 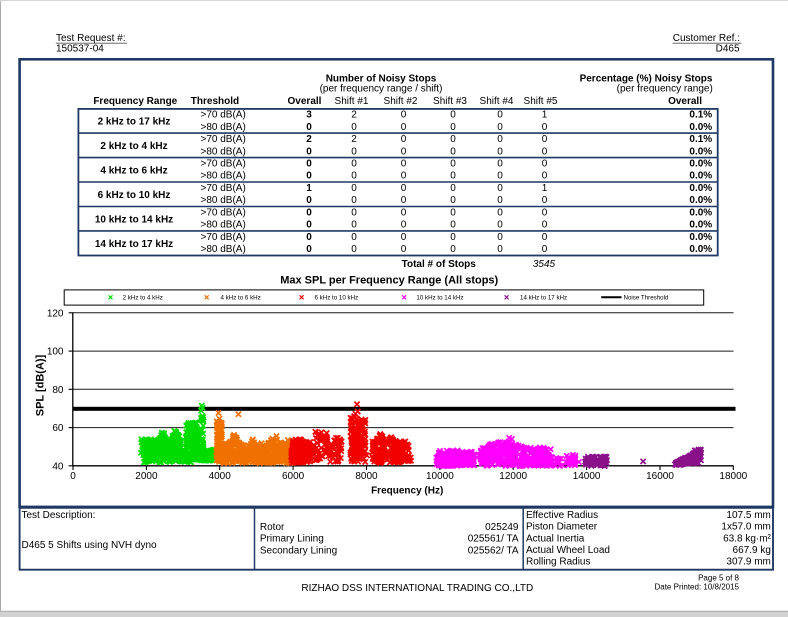 I want to click on svg-text: Date Printed: 10/8/2015, so click(x=696, y=587).